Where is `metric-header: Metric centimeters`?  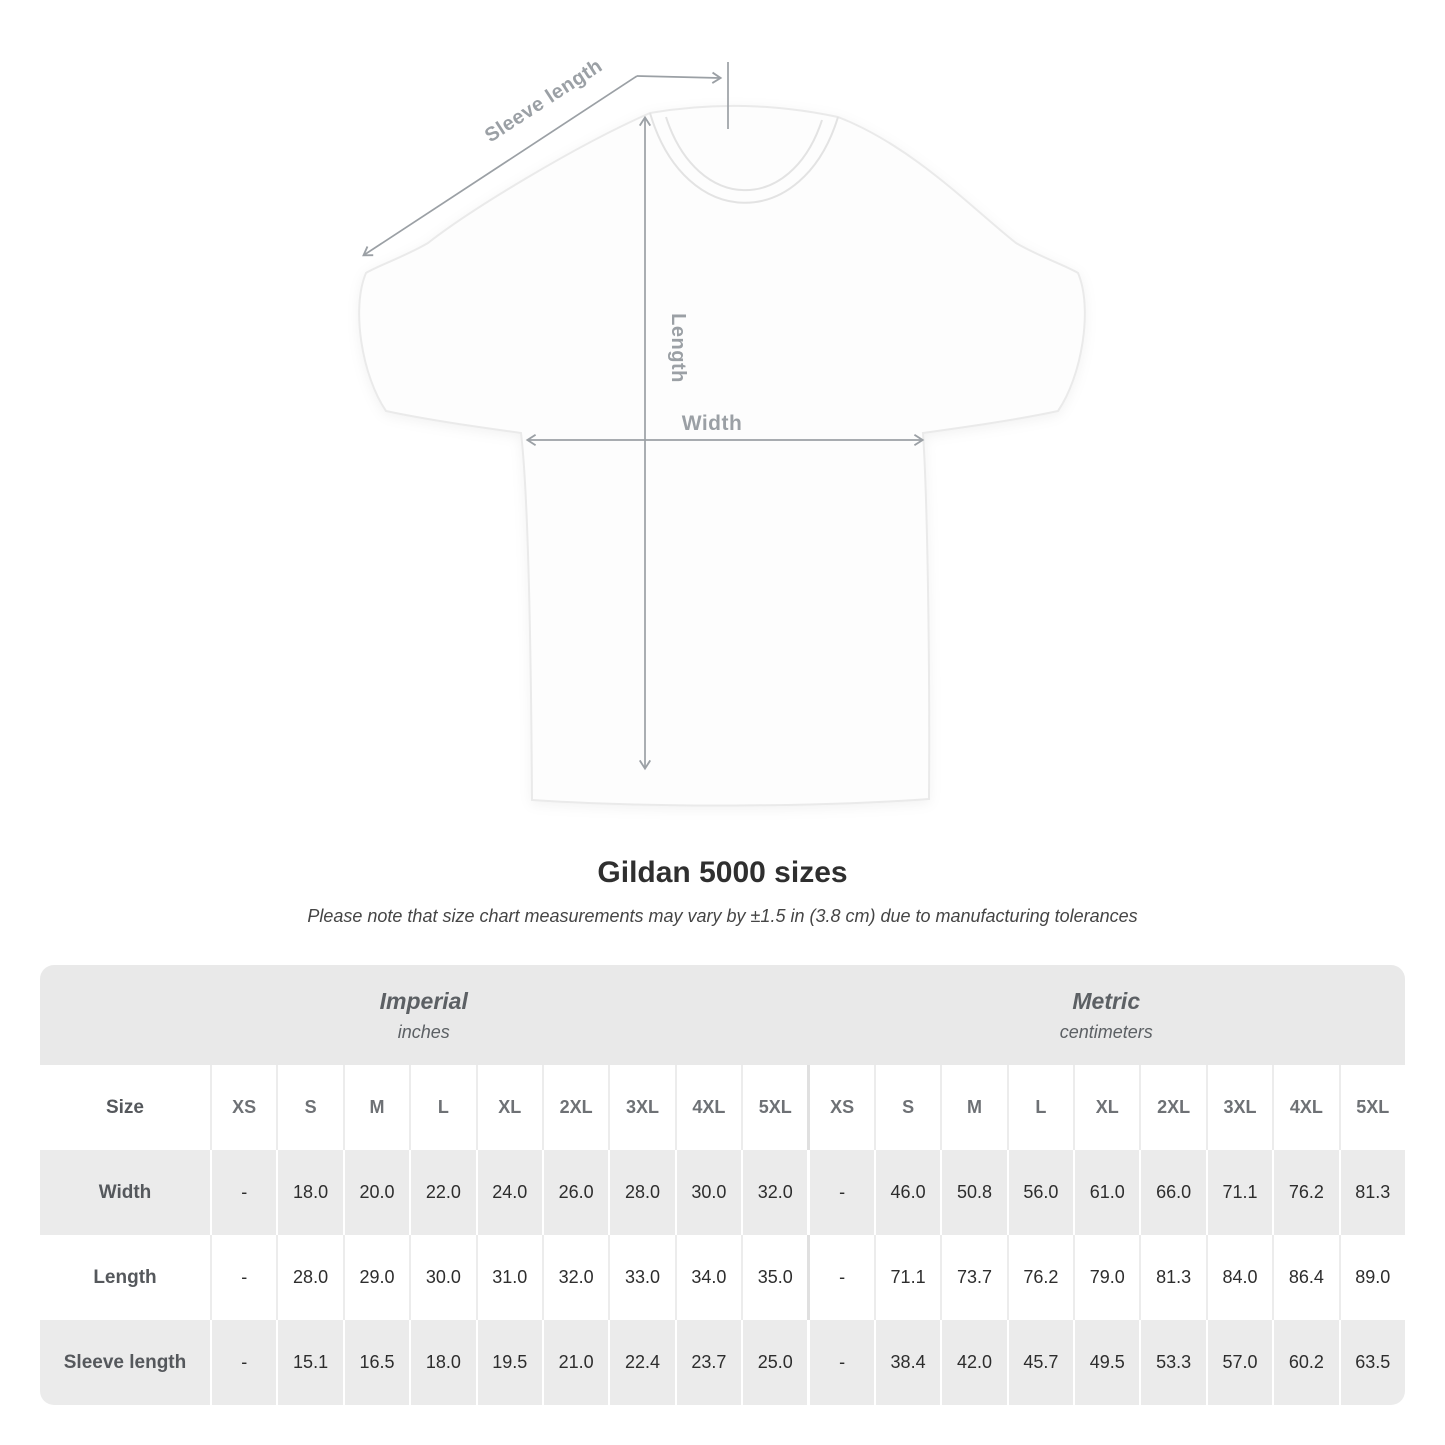
metric-header: Metric centimeters is located at coordinates (1106, 1015).